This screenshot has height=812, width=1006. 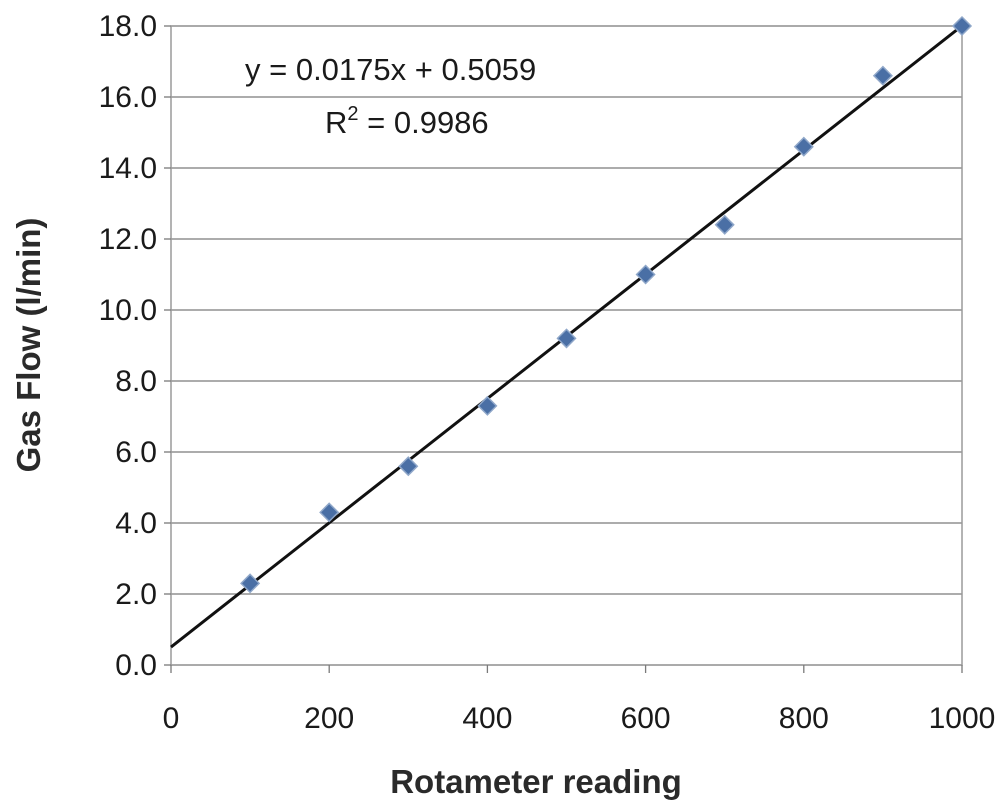 What do you see at coordinates (171, 718) in the screenshot?
I see `x-tick-label: 0` at bounding box center [171, 718].